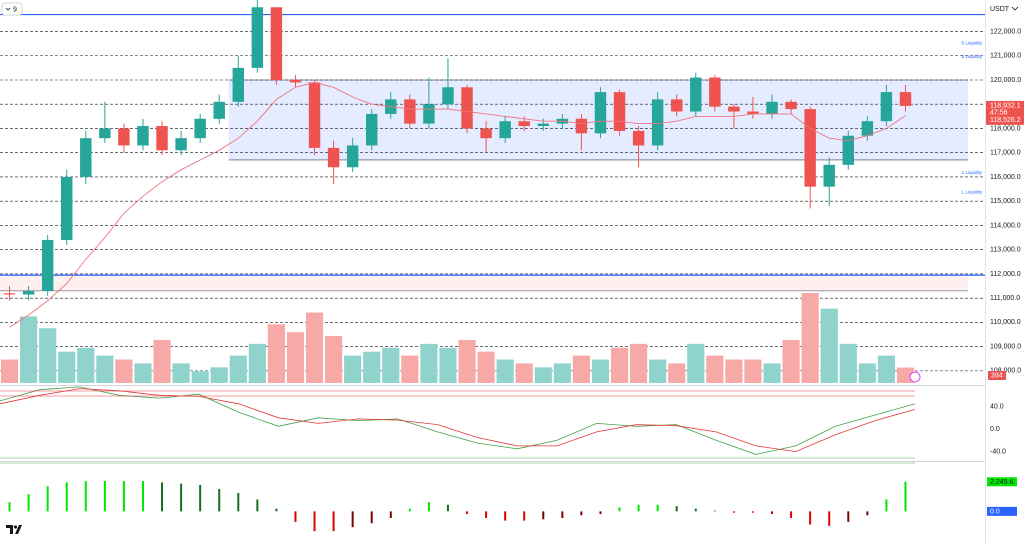 The image size is (1024, 543). What do you see at coordinates (1005, 298) in the screenshot?
I see `y-tick-label: 111,000.0` at bounding box center [1005, 298].